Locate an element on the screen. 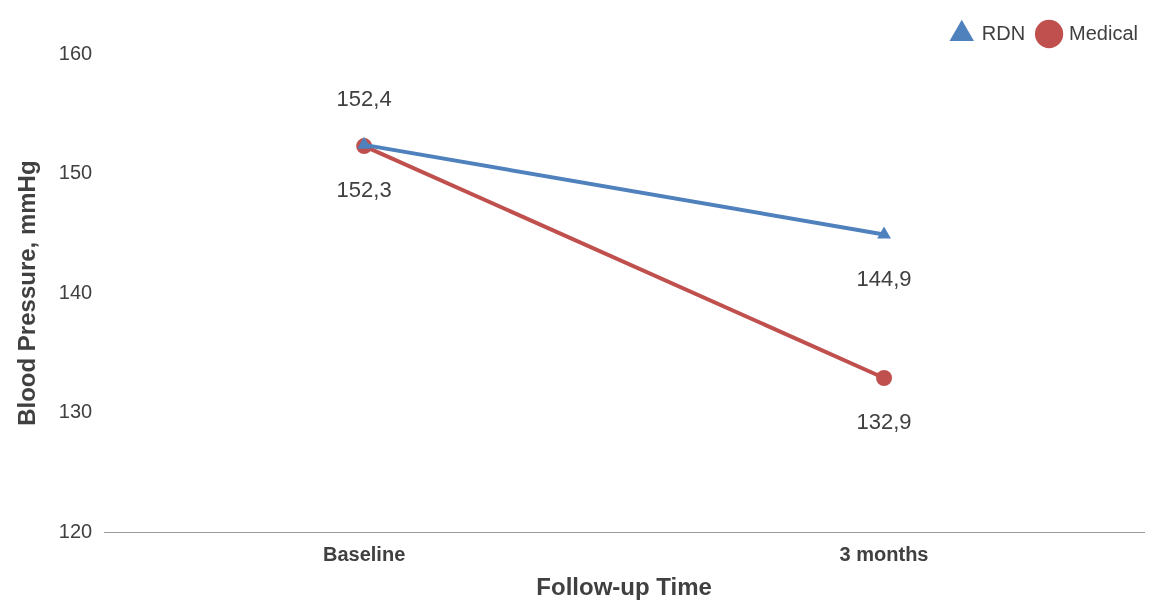  point is located at coordinates (884, 377).